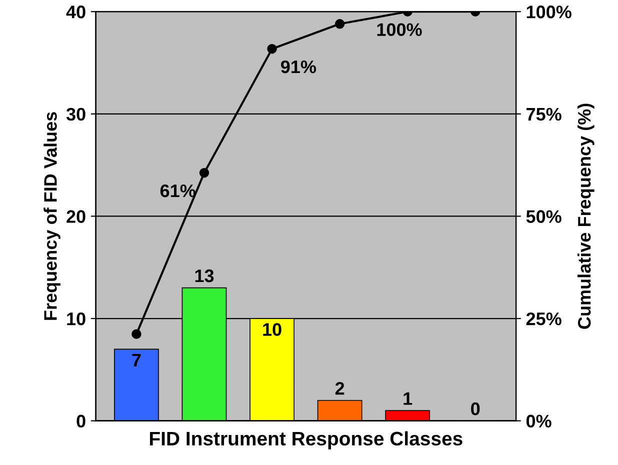  I want to click on y-tick-label: 20, so click(76, 216).